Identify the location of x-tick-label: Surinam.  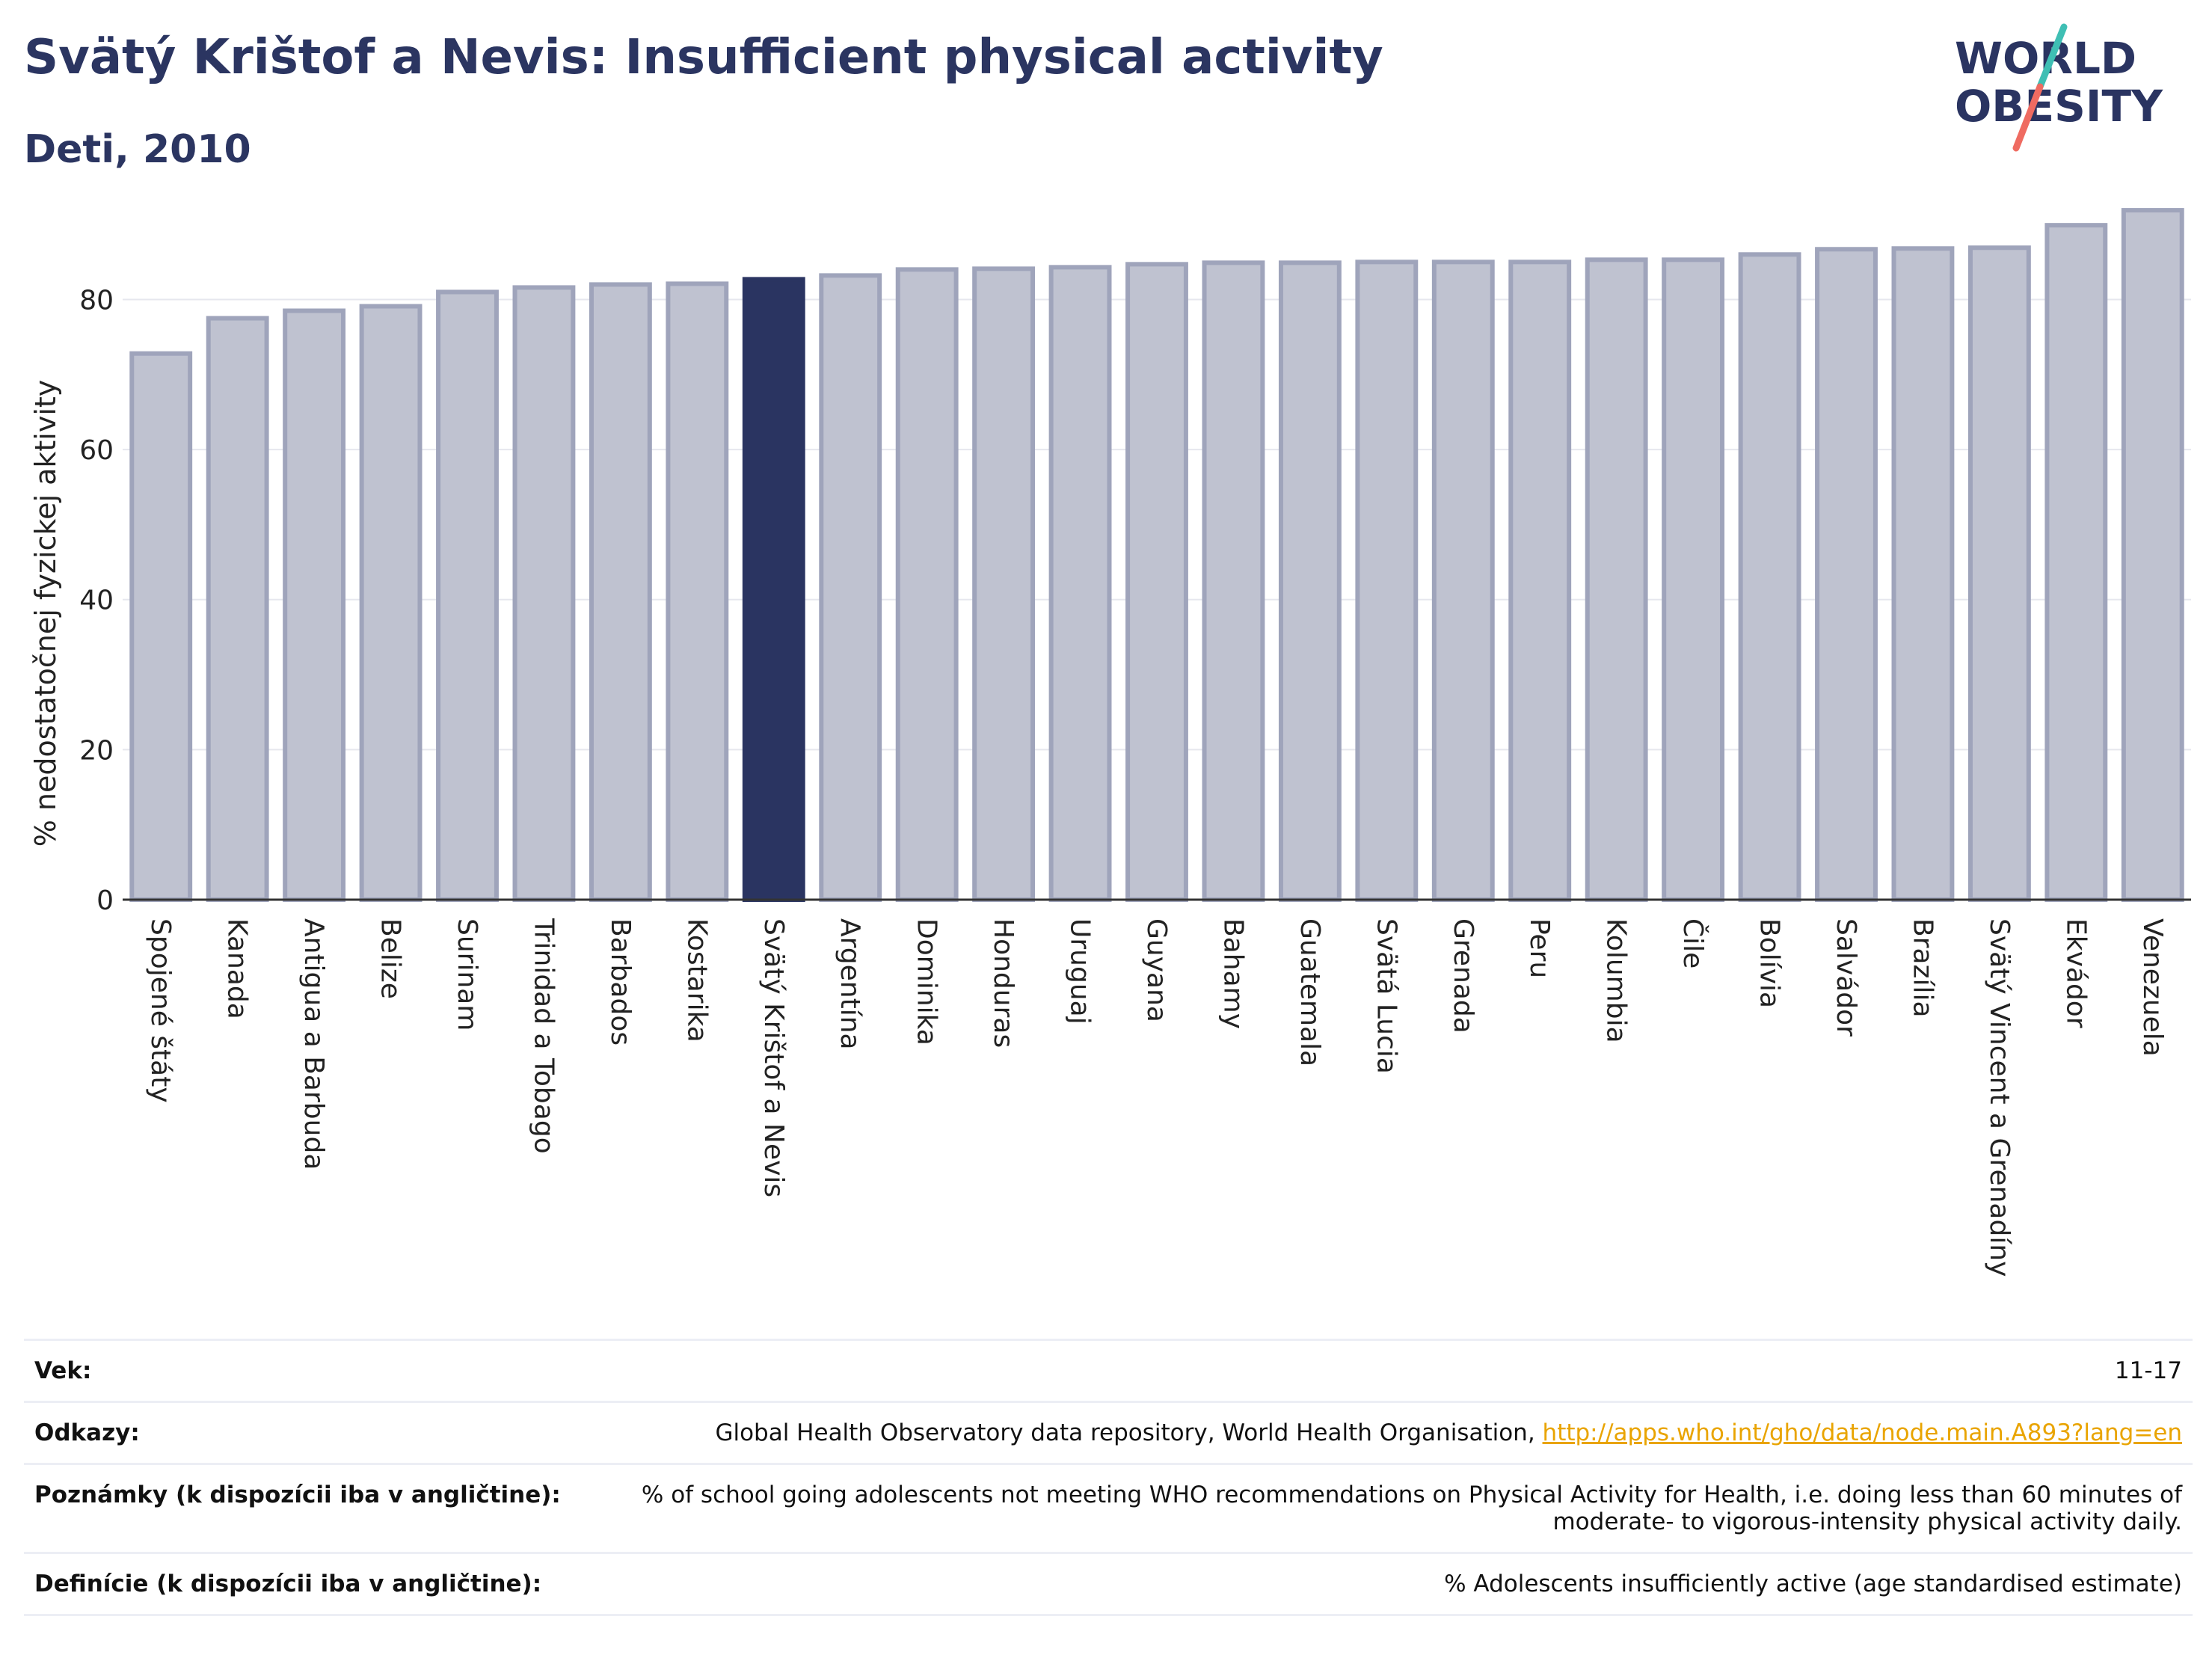
(467, 974).